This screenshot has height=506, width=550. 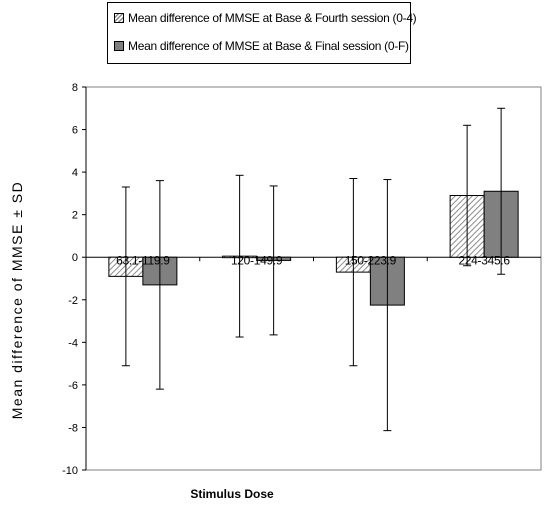 I want to click on y-tick-label: -4, so click(x=73, y=343).